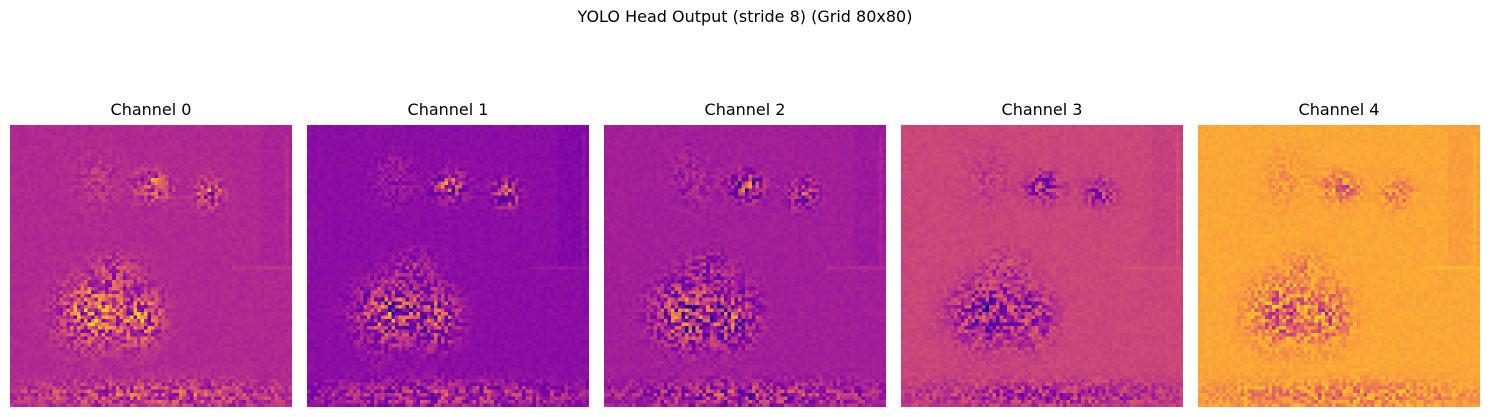  What do you see at coordinates (448, 109) in the screenshot?
I see `panel-title-channel-1: Channel 1` at bounding box center [448, 109].